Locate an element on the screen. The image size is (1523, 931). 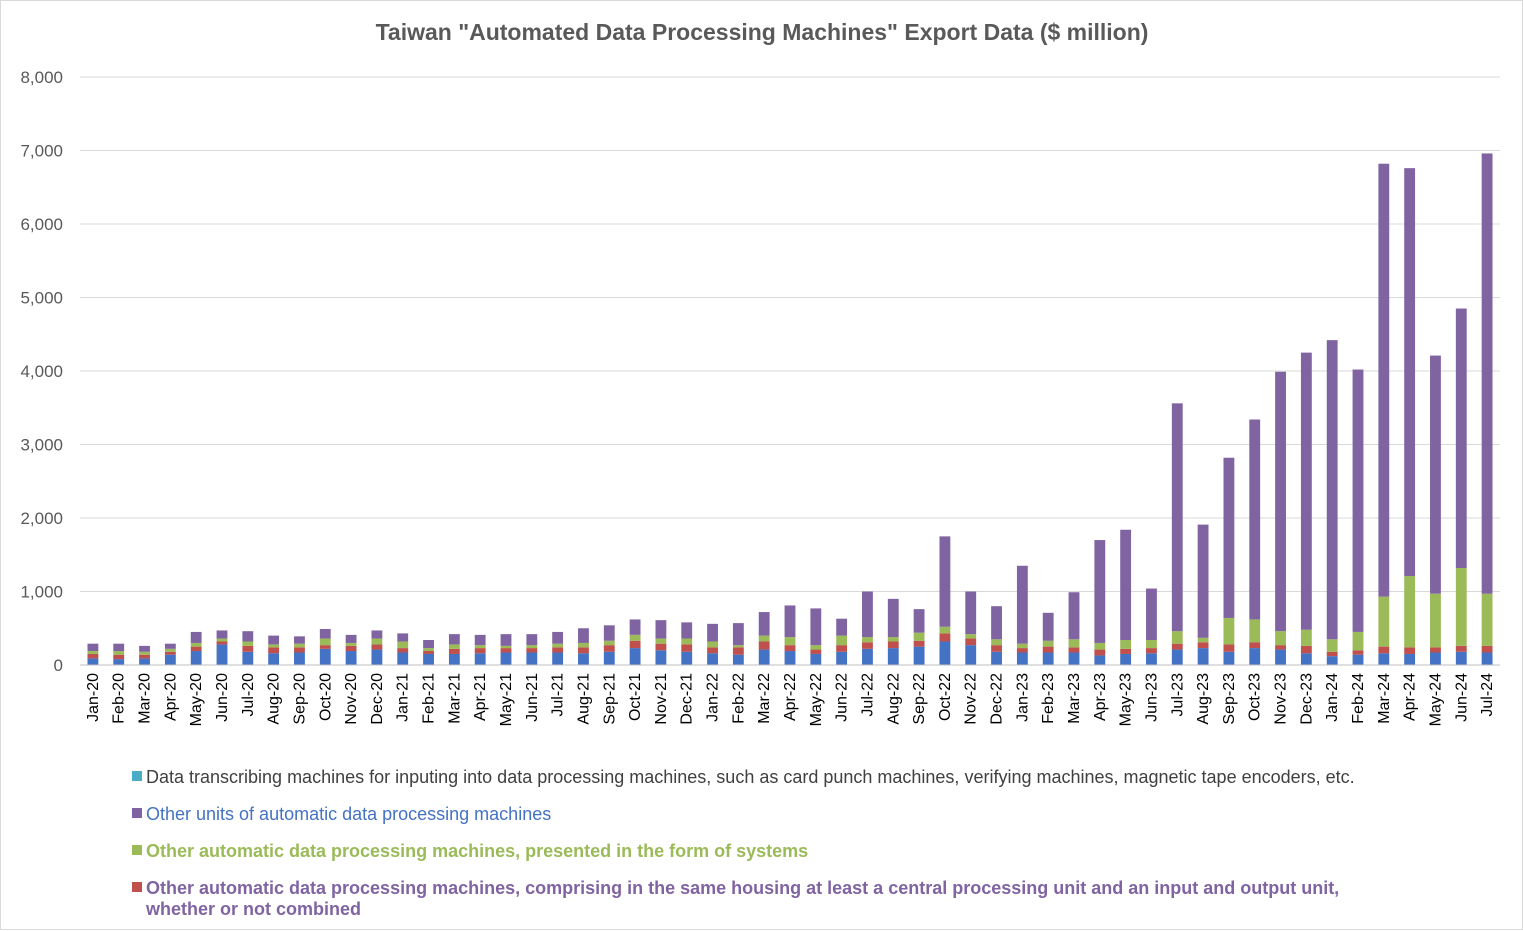
x-tick-label: Mar-23 is located at coordinates (1074, 698).